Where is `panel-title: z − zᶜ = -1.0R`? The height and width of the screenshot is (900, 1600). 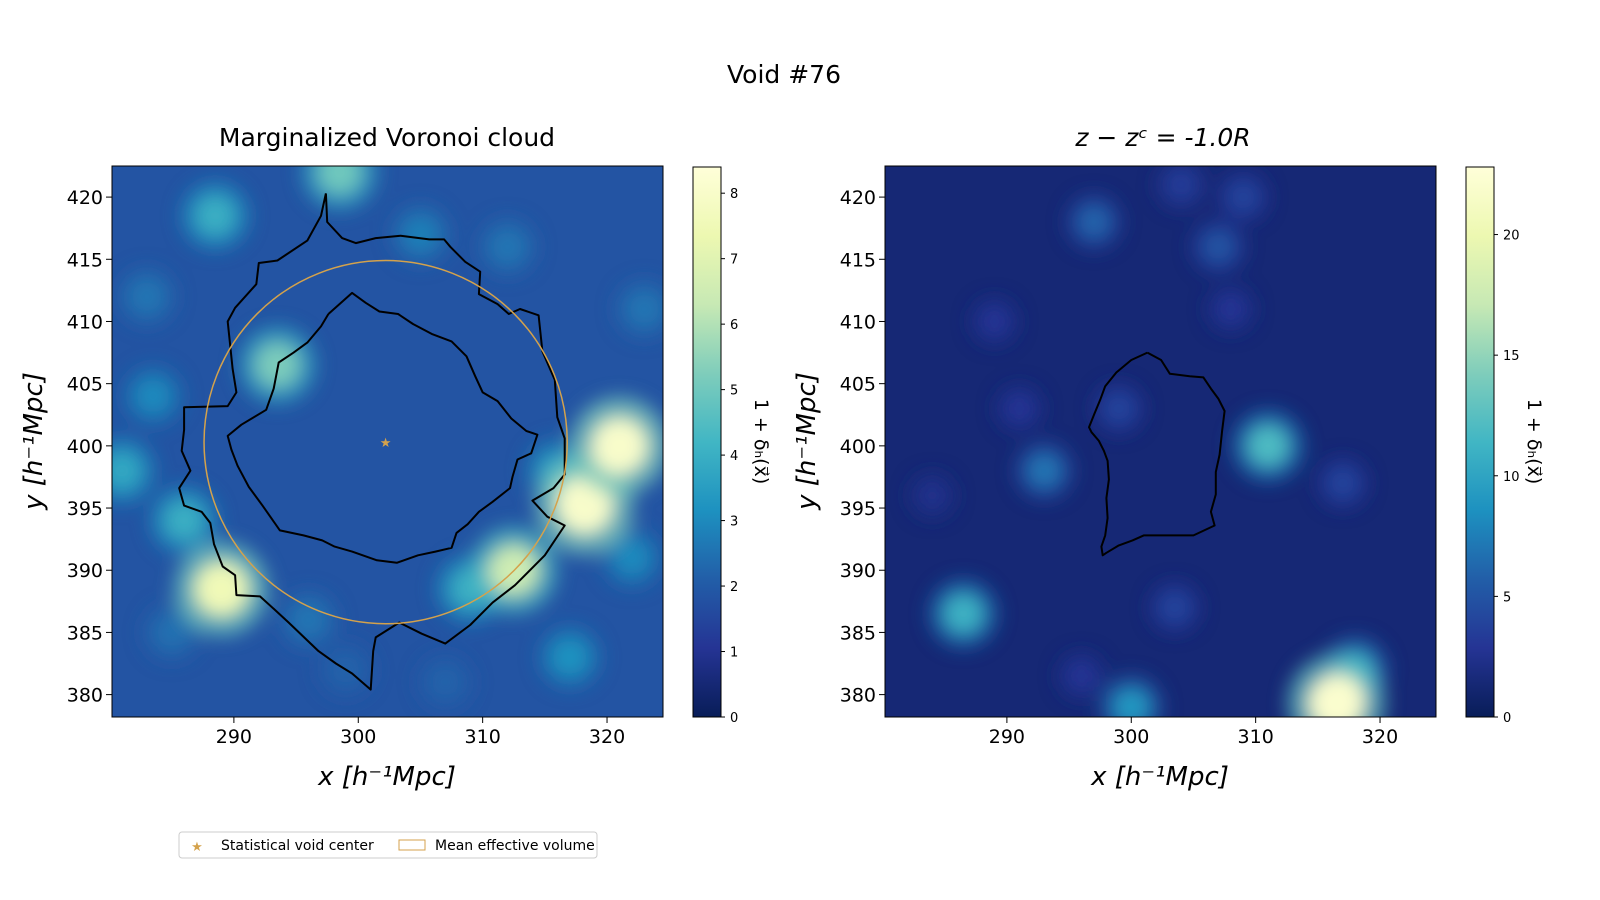 panel-title: z − zᶜ = -1.0R is located at coordinates (1162, 137).